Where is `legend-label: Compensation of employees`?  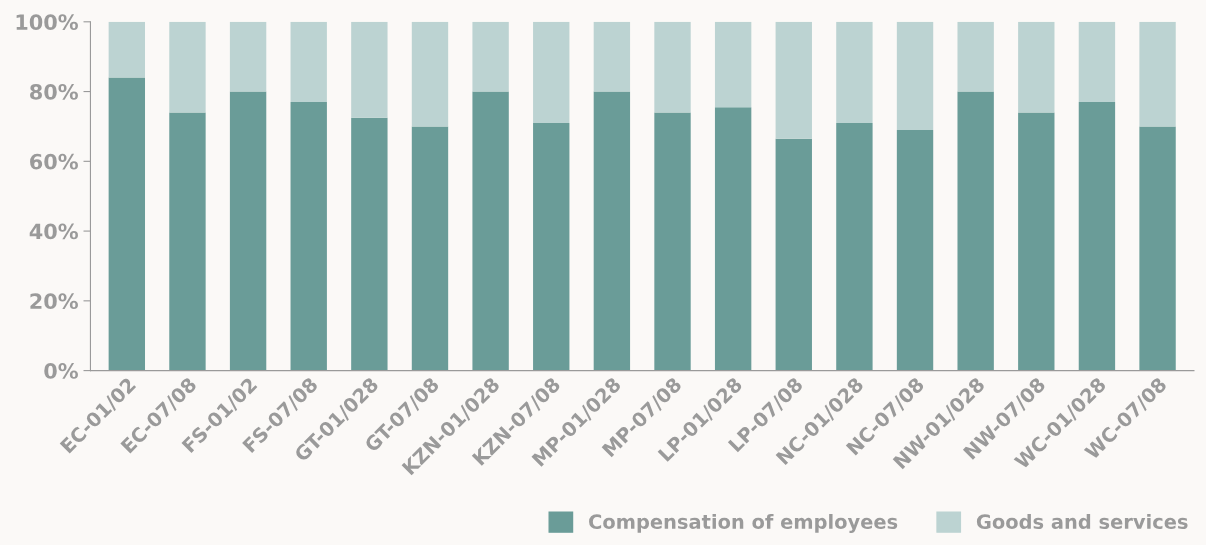
legend-label: Compensation of employees is located at coordinates (743, 523).